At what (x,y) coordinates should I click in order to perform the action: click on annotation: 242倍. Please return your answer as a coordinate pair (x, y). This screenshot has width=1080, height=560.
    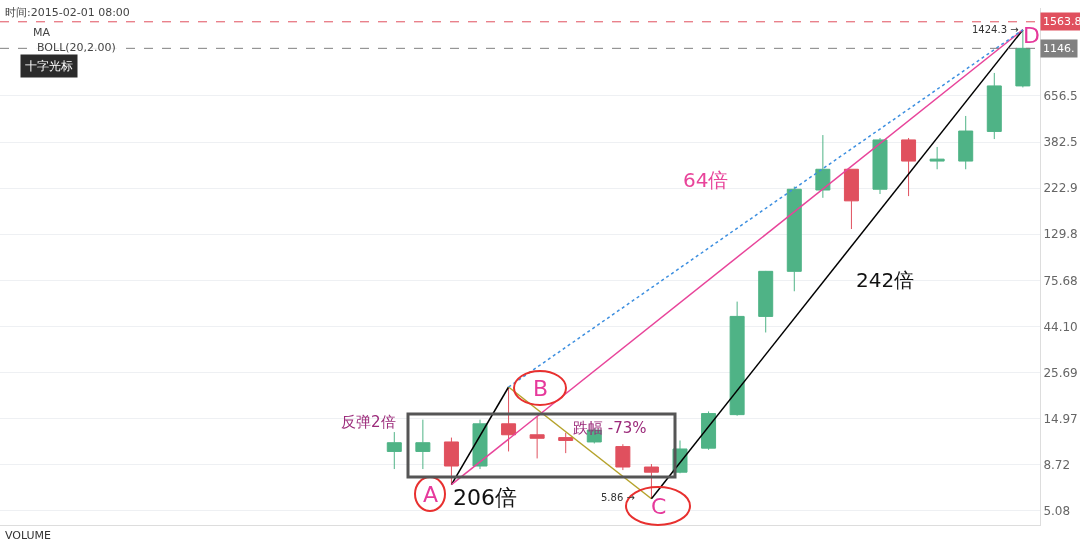
    Looking at the image, I should click on (885, 280).